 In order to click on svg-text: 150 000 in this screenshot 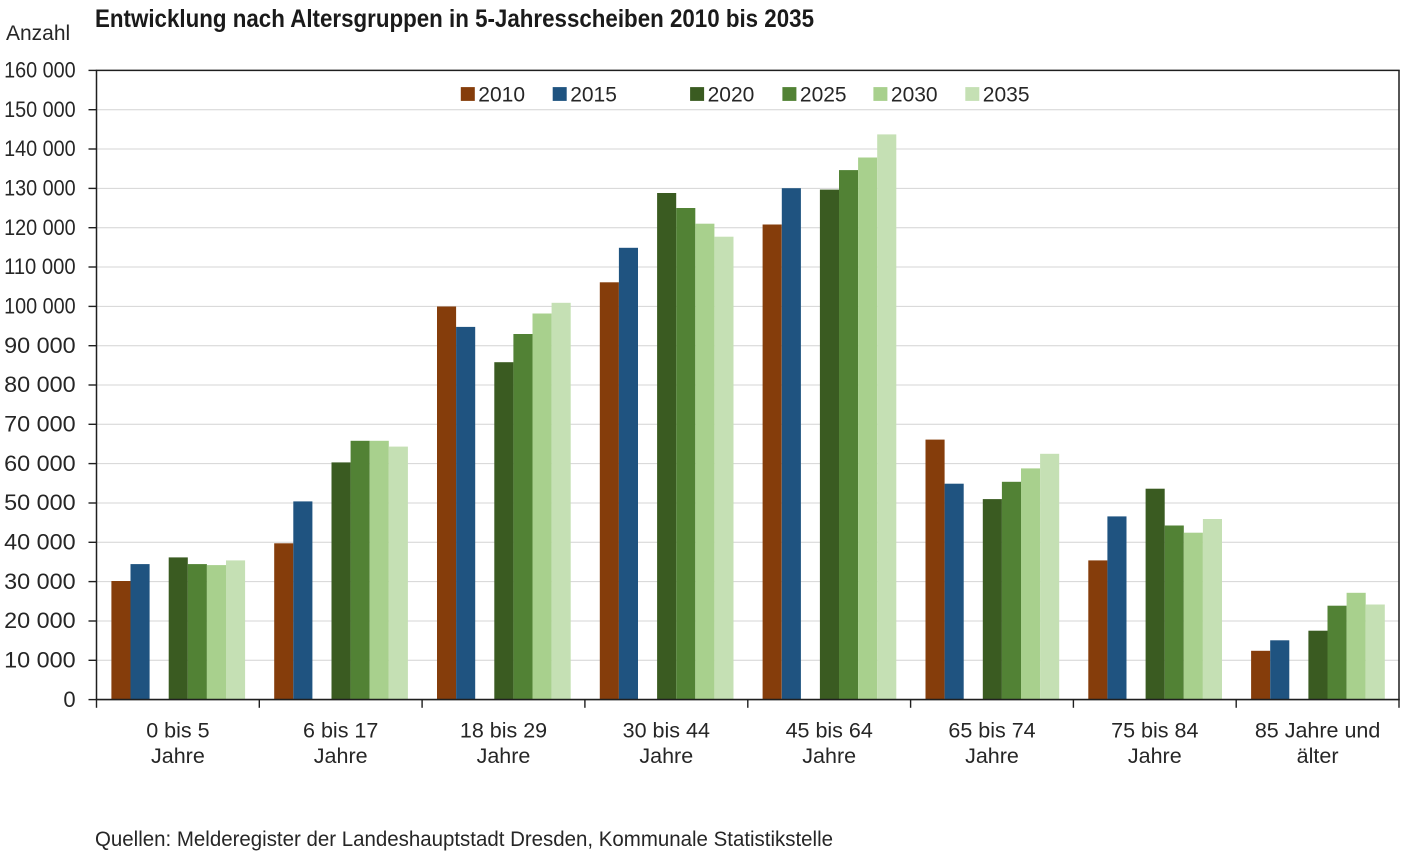, I will do `click(40, 109)`.